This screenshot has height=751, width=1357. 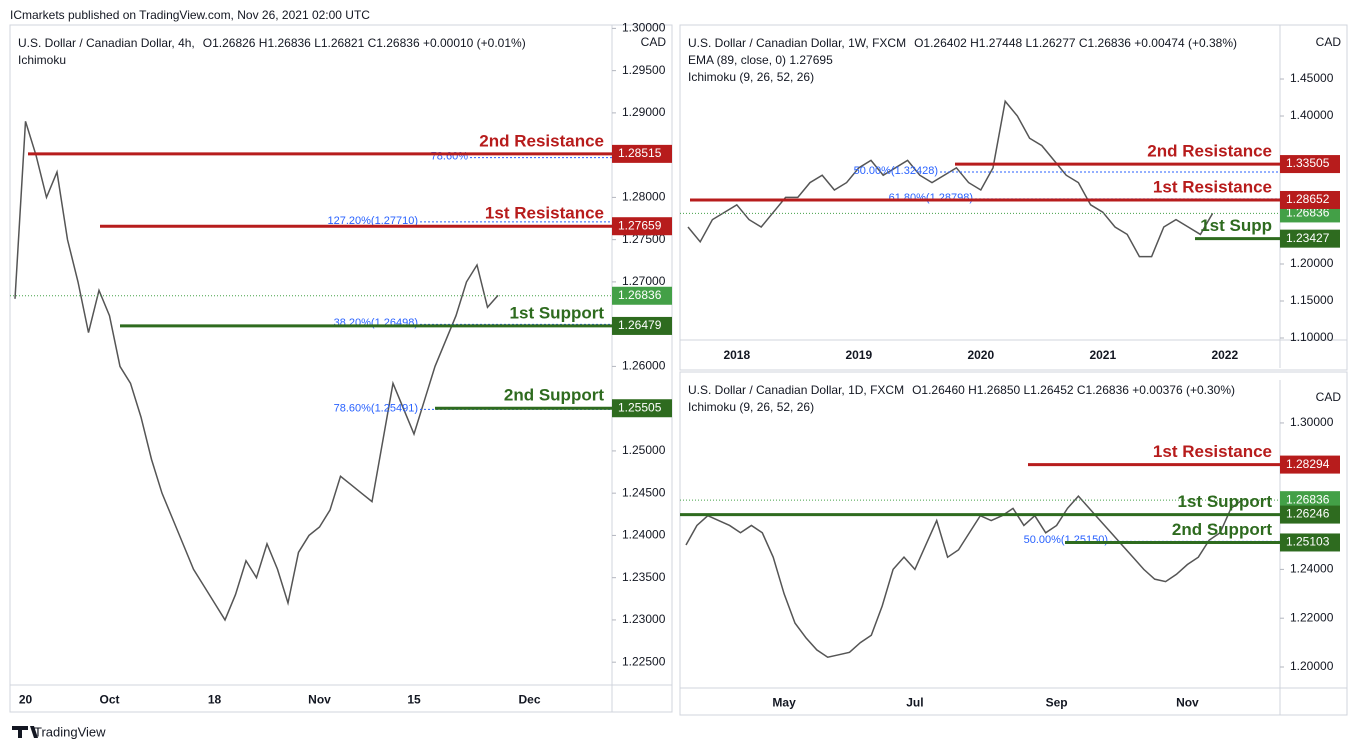 I want to click on level-price: 1.28294, so click(x=1308, y=464).